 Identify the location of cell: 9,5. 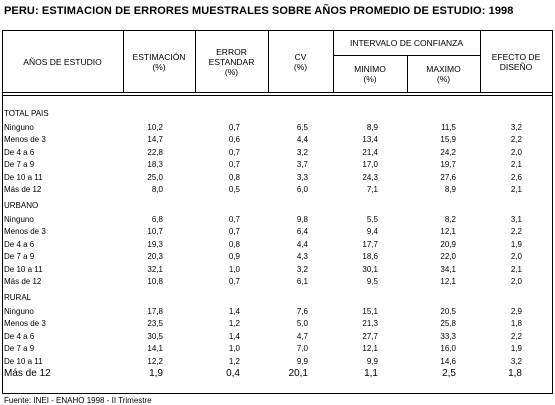
(372, 281).